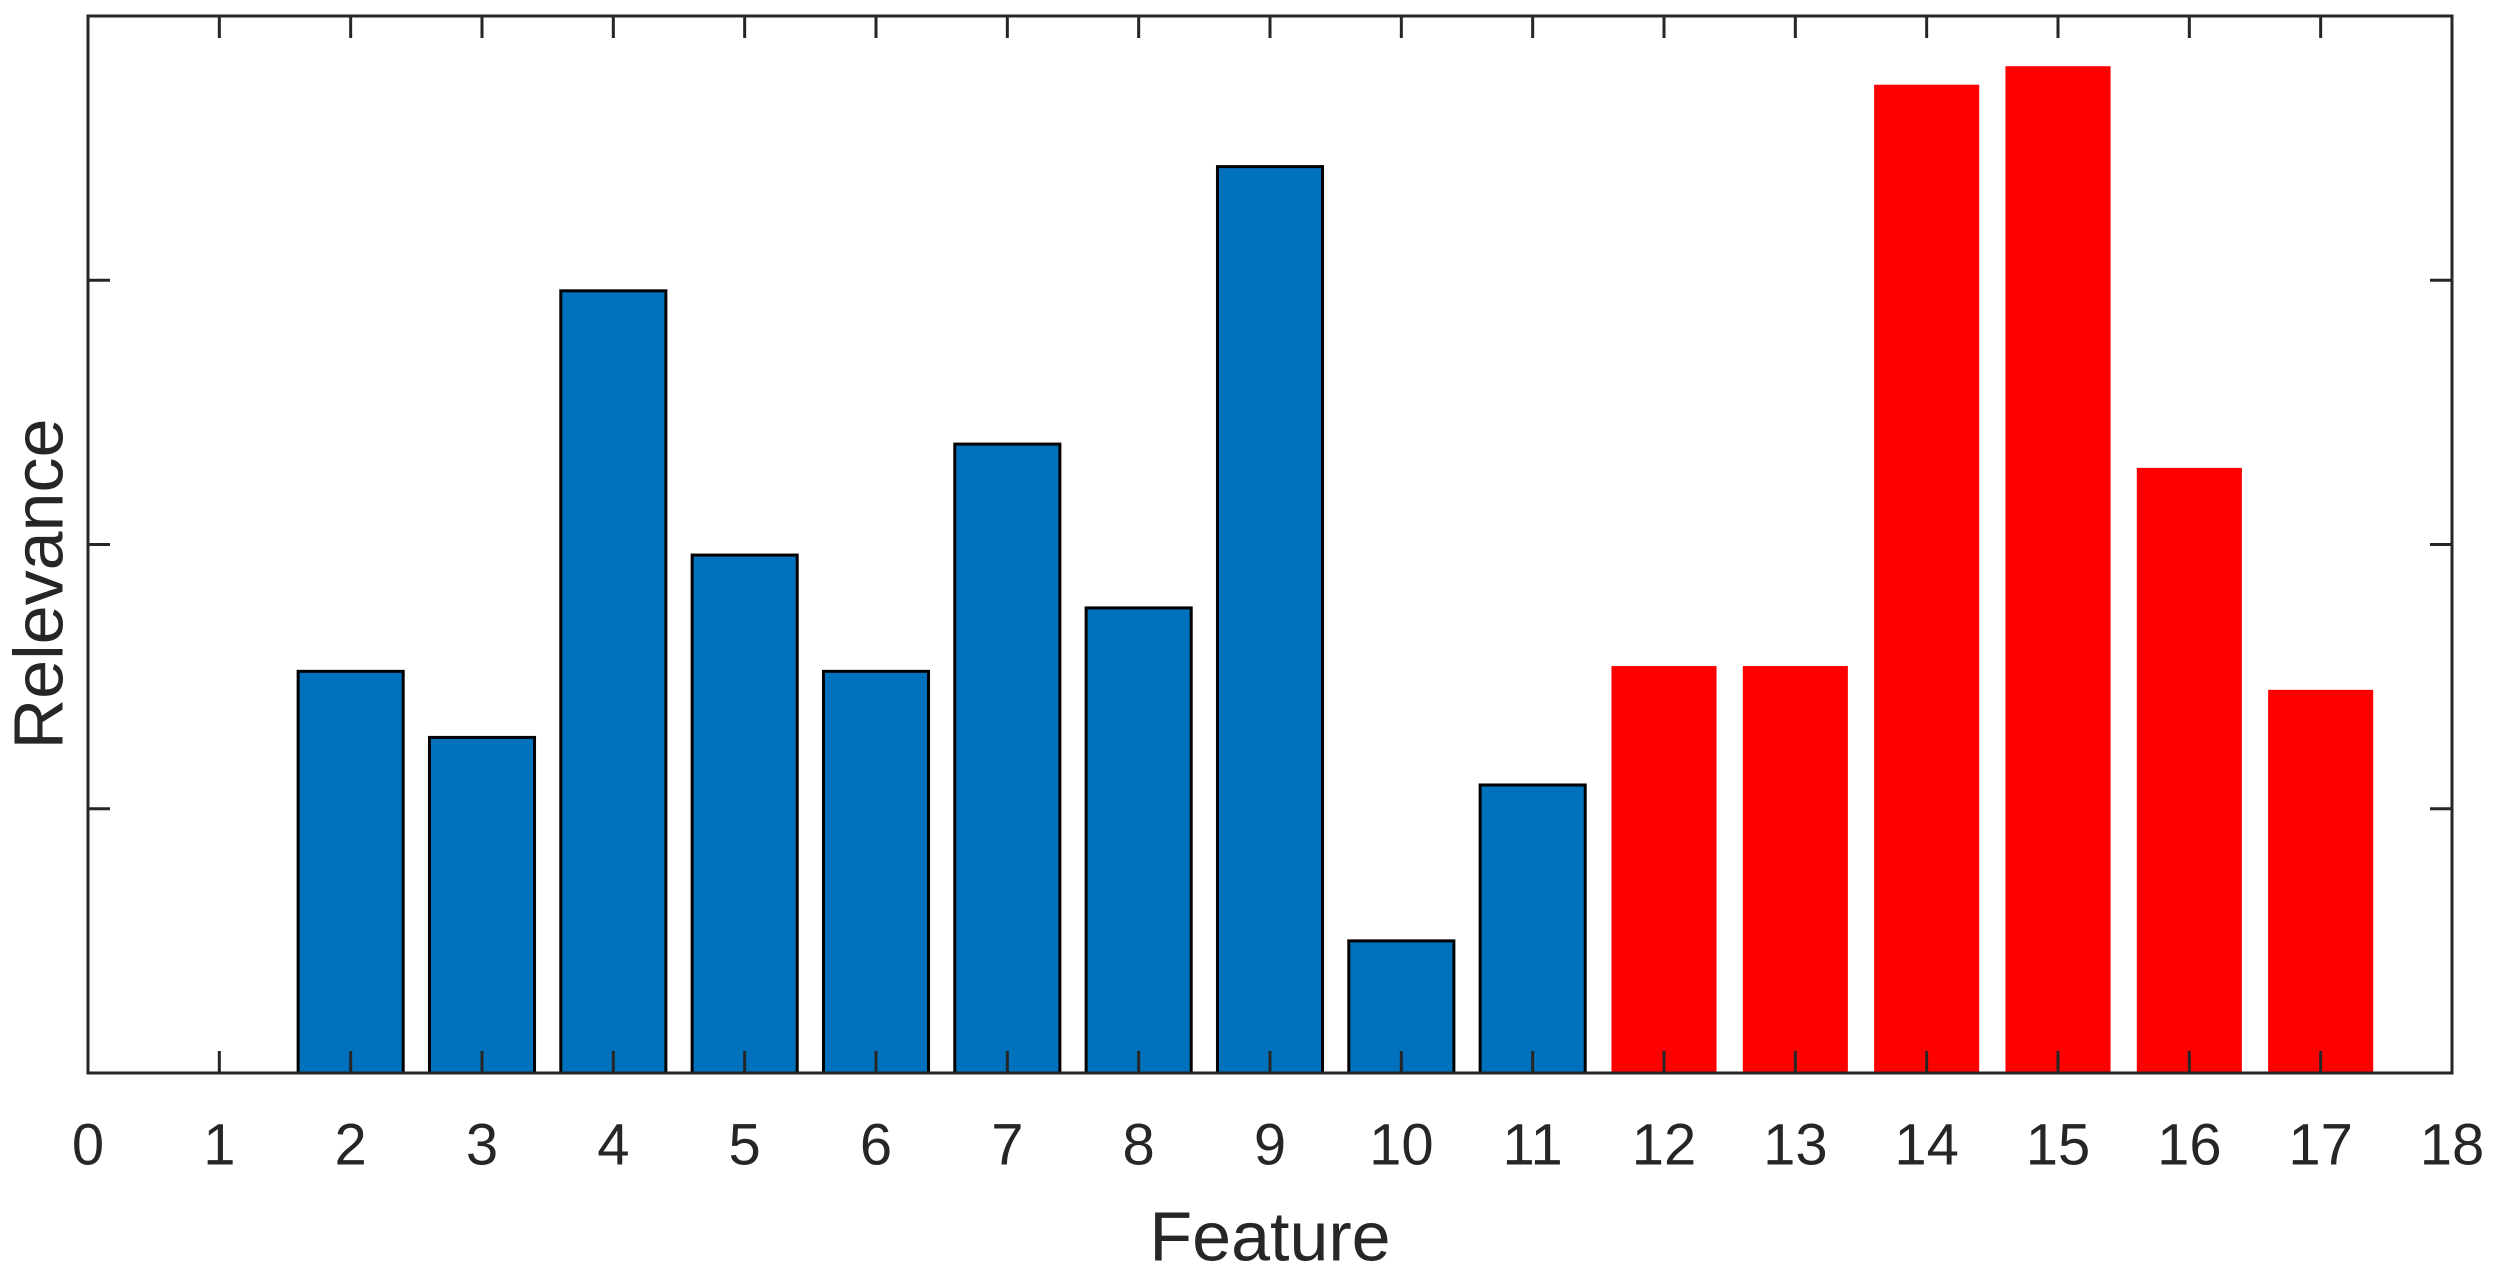  What do you see at coordinates (613, 1144) in the screenshot?
I see `x-tick-label: 4` at bounding box center [613, 1144].